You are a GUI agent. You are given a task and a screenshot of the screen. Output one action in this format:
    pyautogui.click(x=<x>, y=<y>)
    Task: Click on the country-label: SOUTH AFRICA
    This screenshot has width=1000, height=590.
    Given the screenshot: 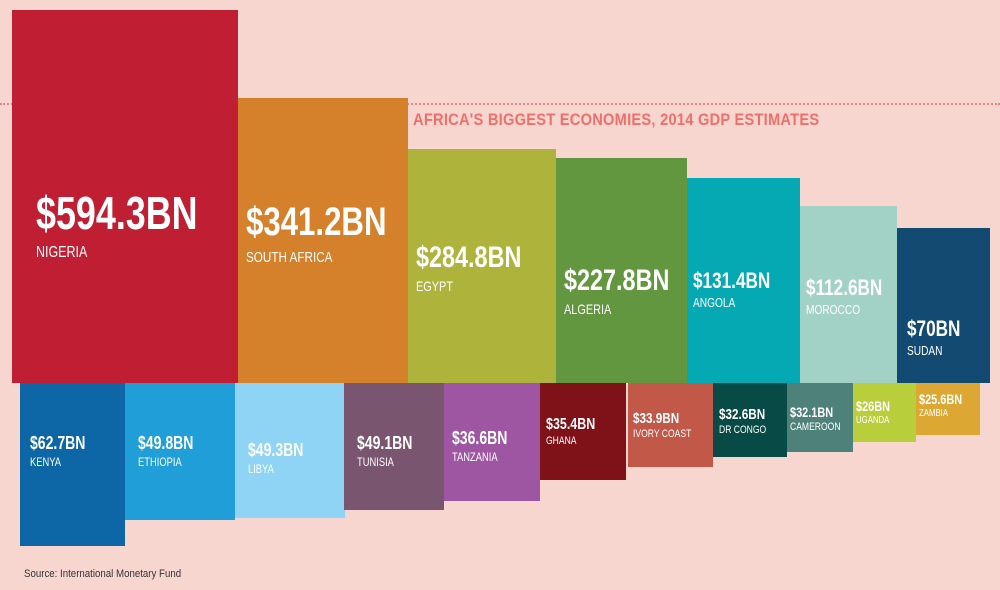 What is the action you would take?
    pyautogui.click(x=289, y=257)
    